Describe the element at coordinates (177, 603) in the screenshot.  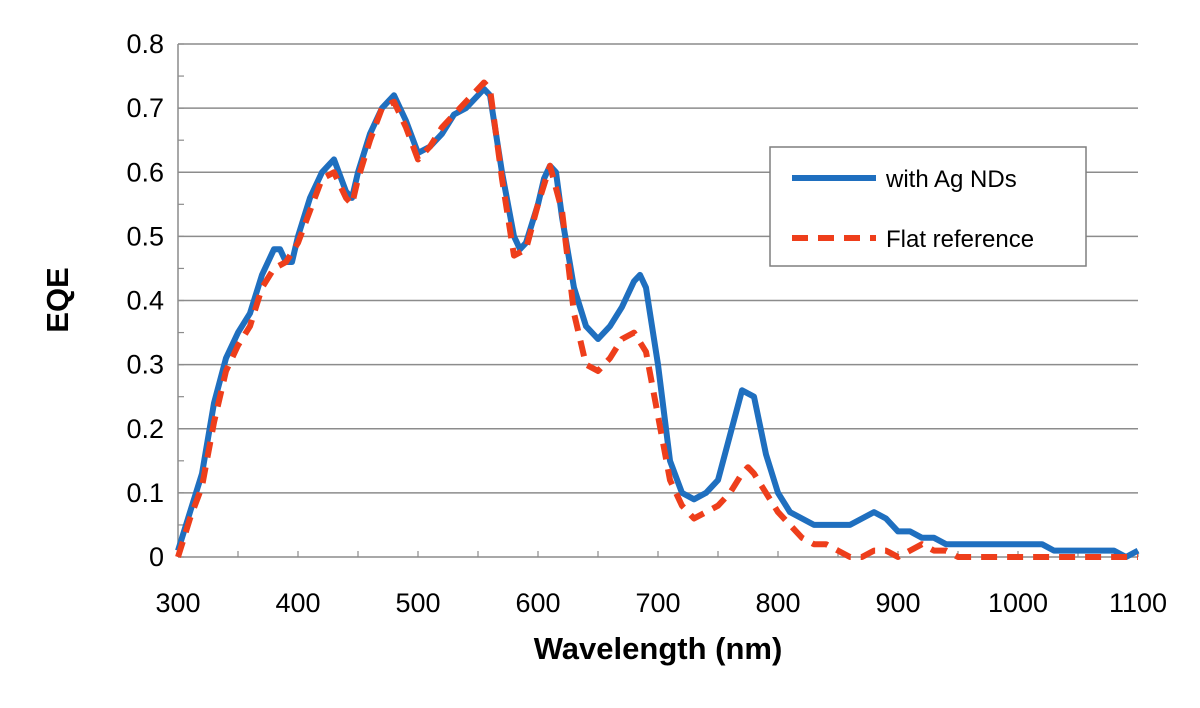
I see `x-tick-label-0: 300` at that location.